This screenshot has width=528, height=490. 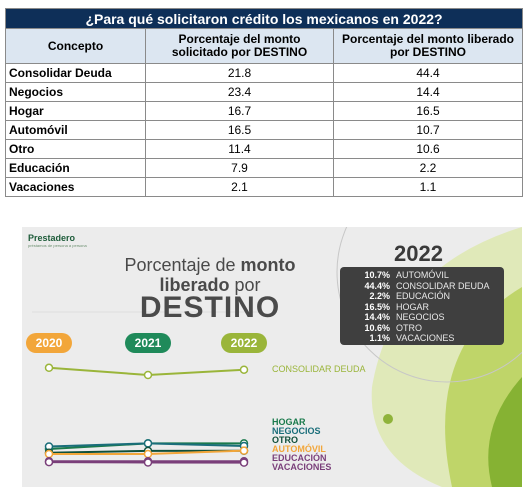 What do you see at coordinates (394, 275) in the screenshot?
I see `legend-item: 10.7% AUTOMÓVIL` at bounding box center [394, 275].